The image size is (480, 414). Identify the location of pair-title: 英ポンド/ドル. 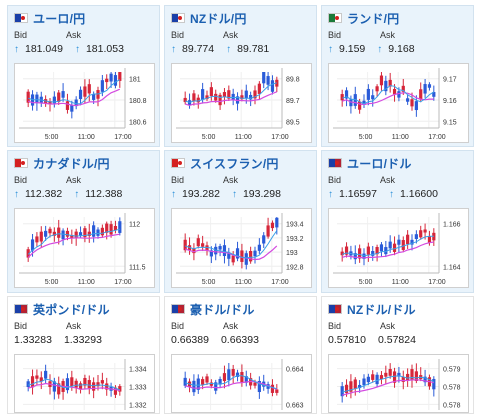
(71, 309).